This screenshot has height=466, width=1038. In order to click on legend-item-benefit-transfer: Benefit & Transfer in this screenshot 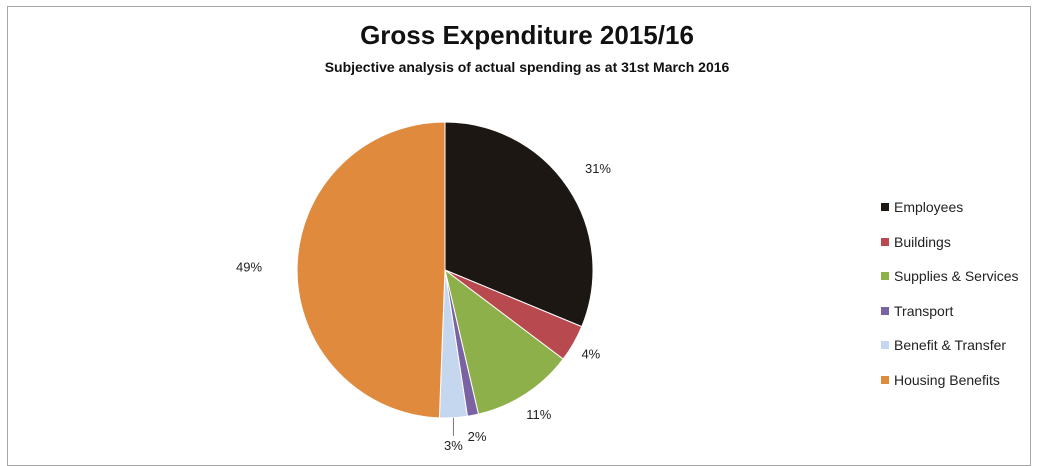, I will do `click(950, 345)`.